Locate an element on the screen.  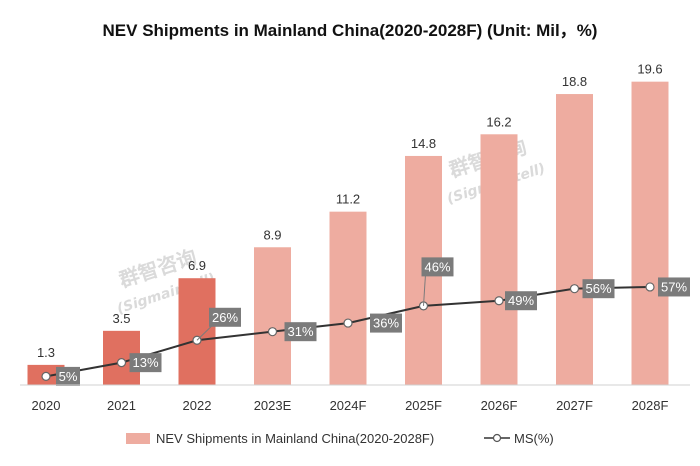
ms-value-label: 46% is located at coordinates (437, 266).